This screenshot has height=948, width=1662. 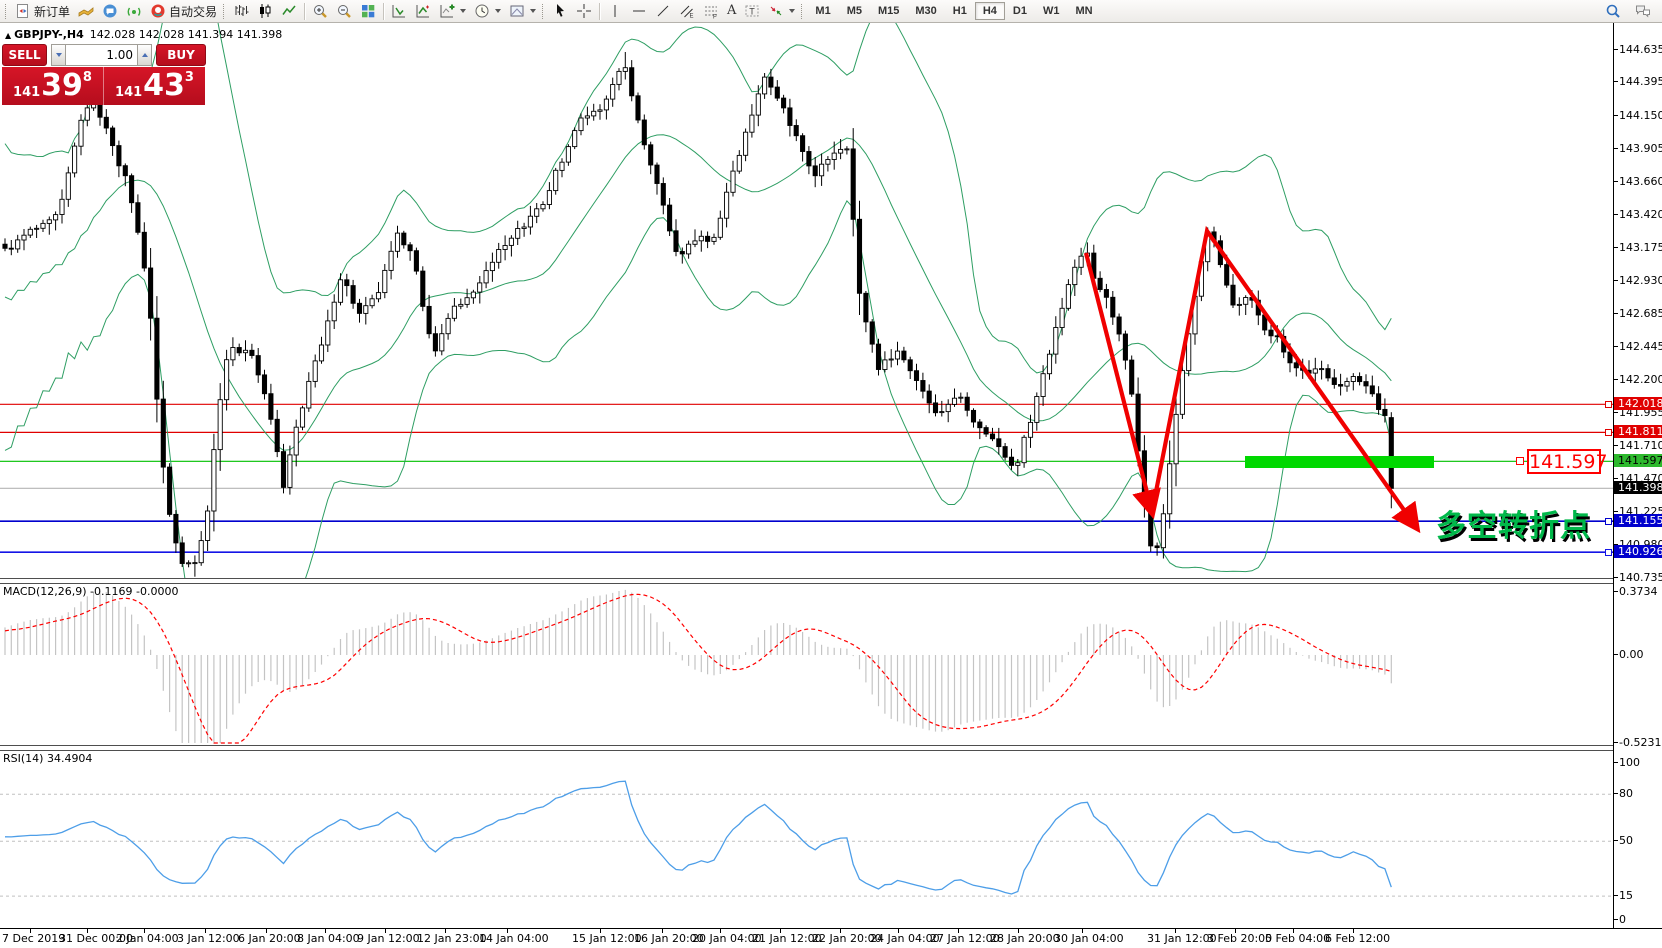 What do you see at coordinates (181, 55) in the screenshot?
I see `buy-button: BUY` at bounding box center [181, 55].